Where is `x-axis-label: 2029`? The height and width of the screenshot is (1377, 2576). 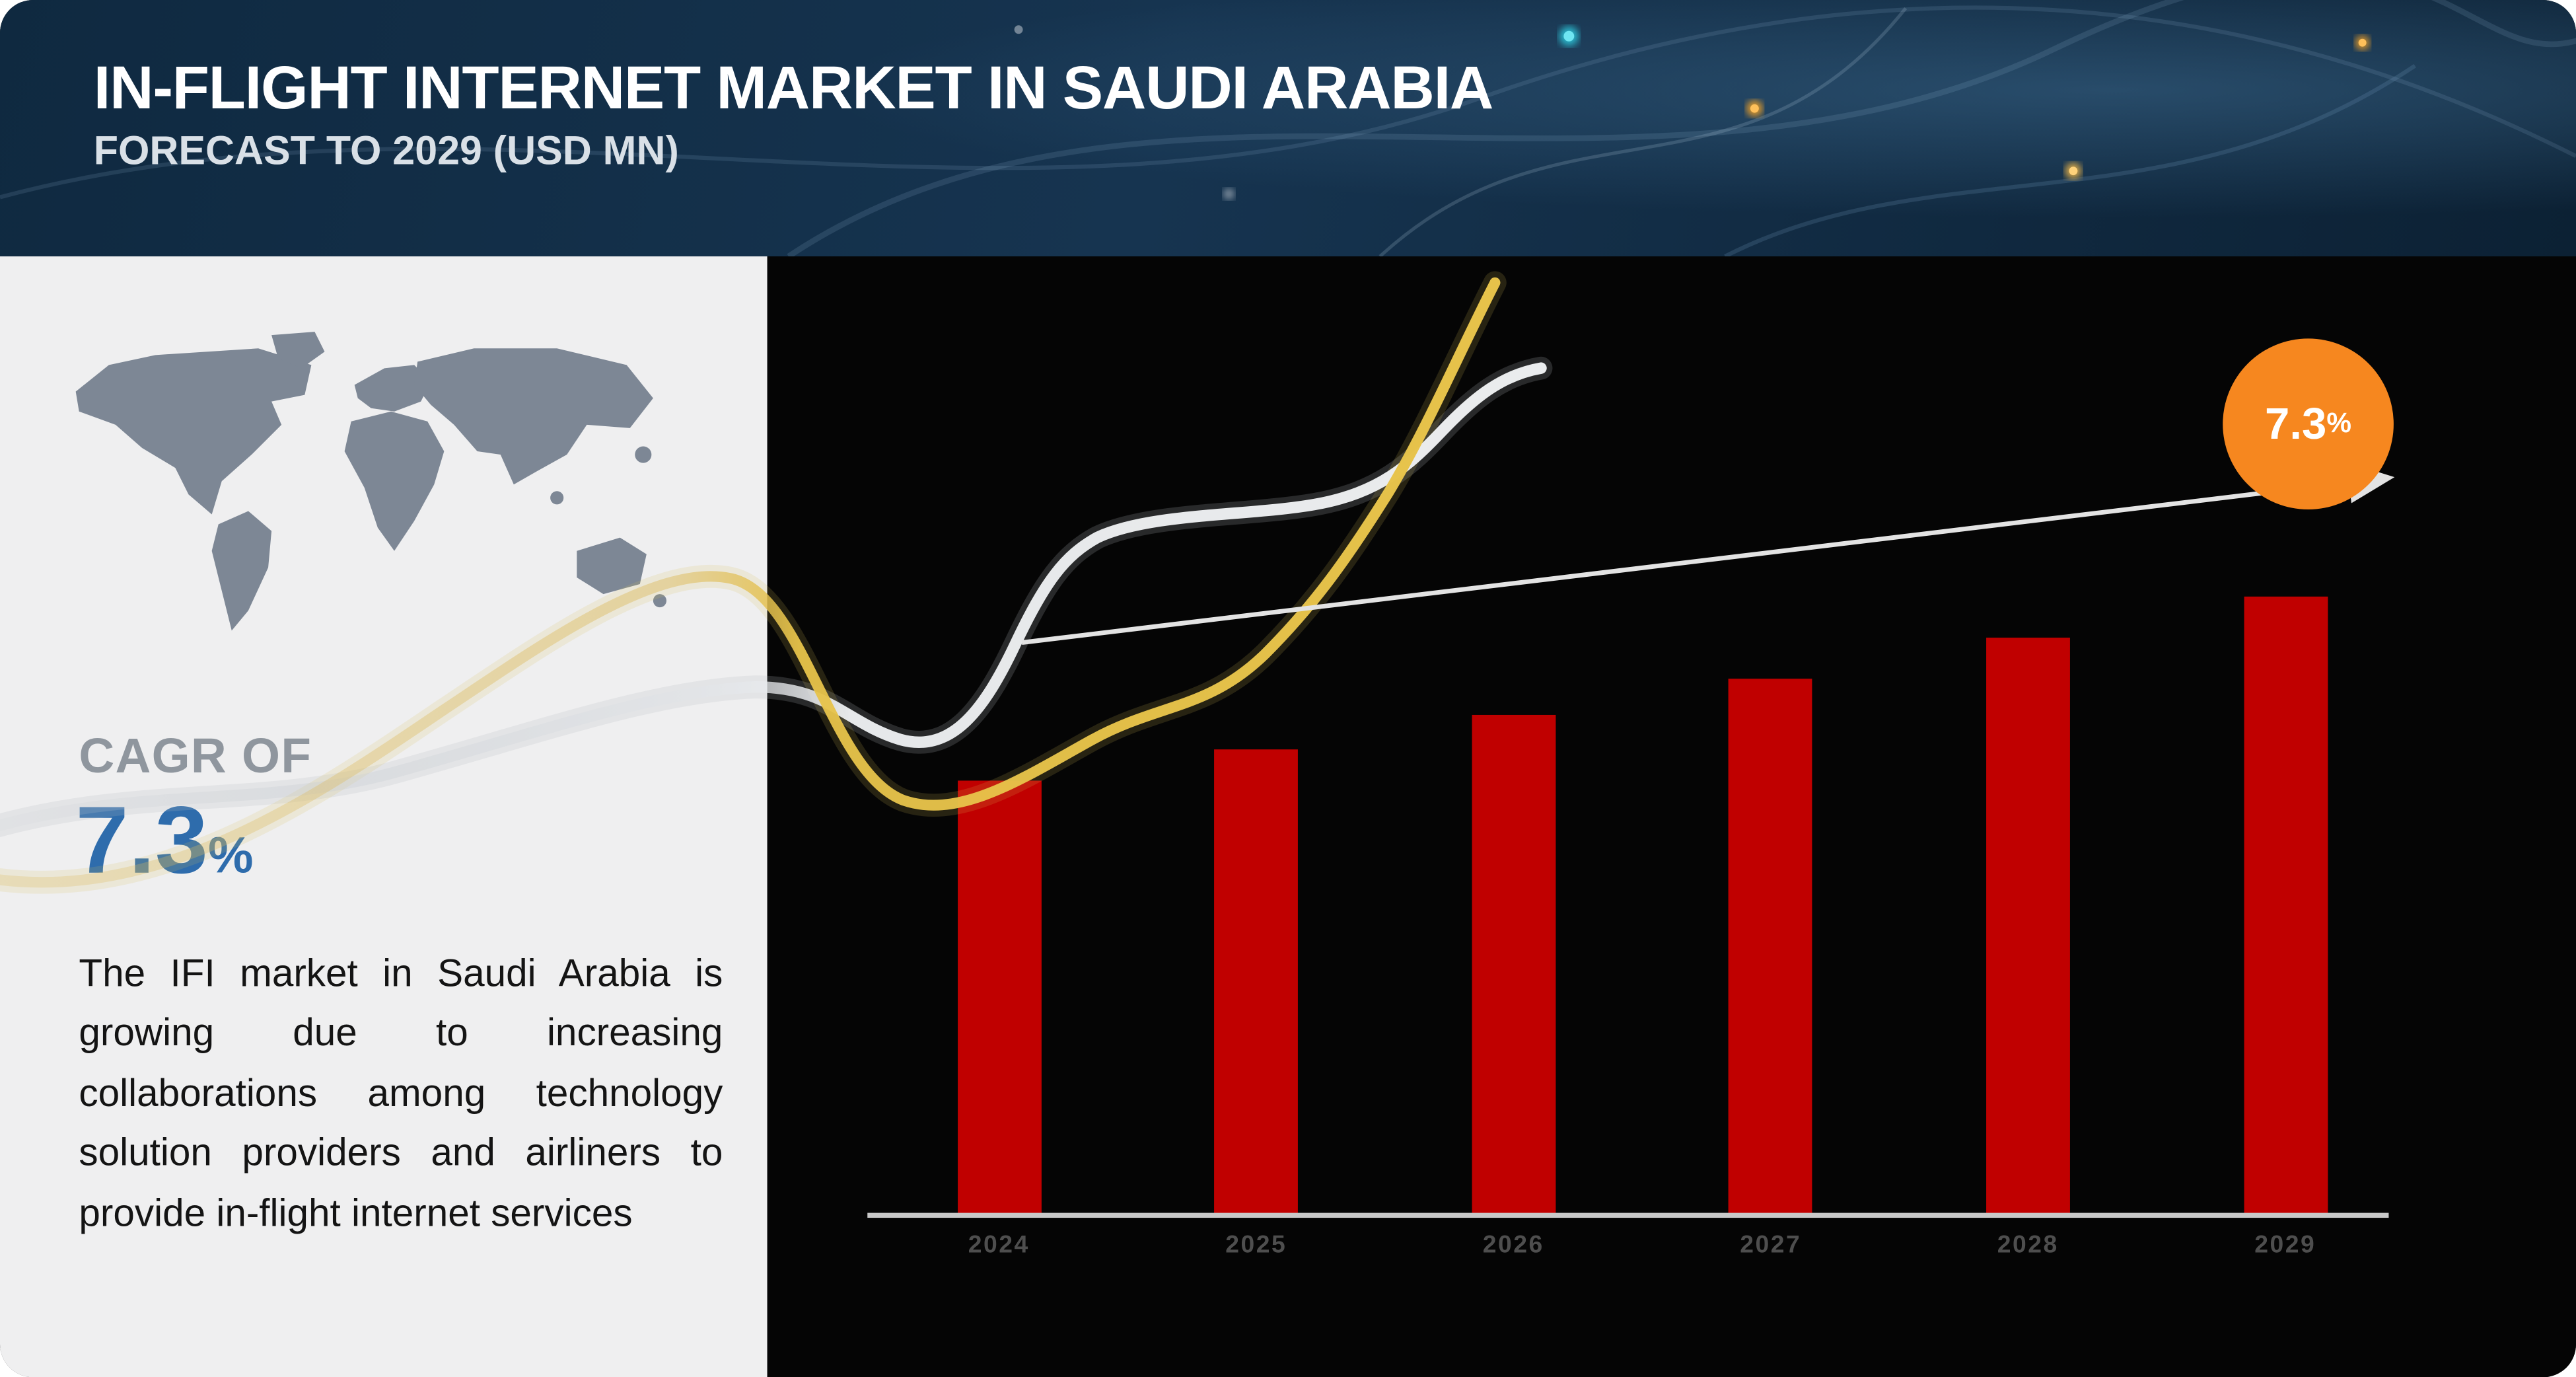
x-axis-label: 2029 is located at coordinates (2285, 1244).